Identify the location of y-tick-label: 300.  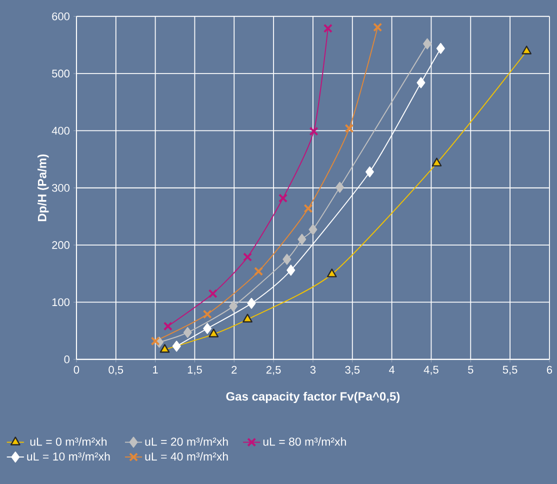
(61, 188).